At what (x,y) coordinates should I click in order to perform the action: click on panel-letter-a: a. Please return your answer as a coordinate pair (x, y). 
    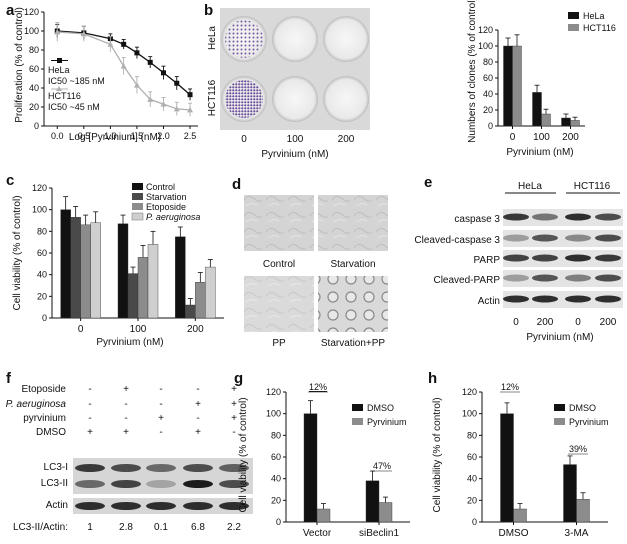
    Looking at the image, I should click on (10, 10).